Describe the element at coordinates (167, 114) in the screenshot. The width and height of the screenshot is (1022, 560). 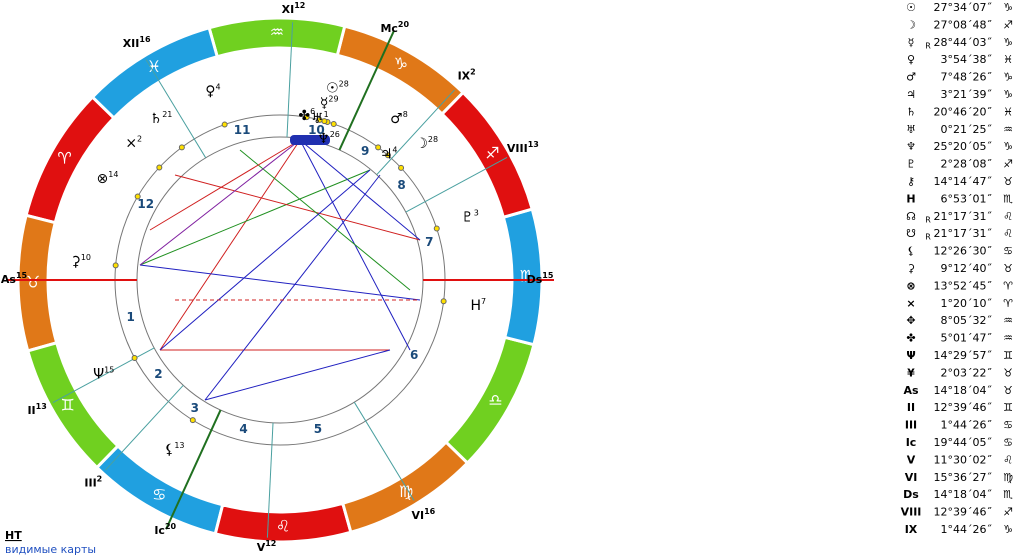
I see `superscript: 21` at that location.